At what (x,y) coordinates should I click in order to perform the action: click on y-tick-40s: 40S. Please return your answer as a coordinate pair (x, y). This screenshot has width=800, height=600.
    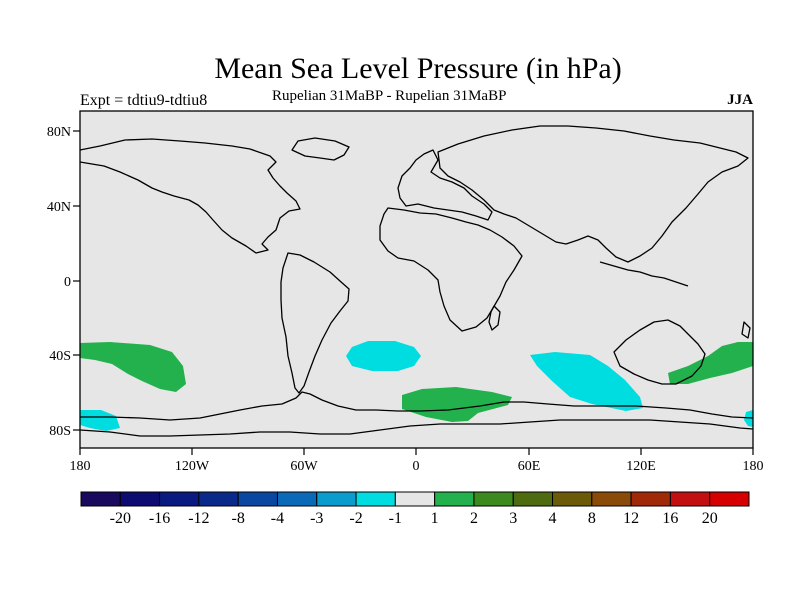
    Looking at the image, I should click on (60, 356).